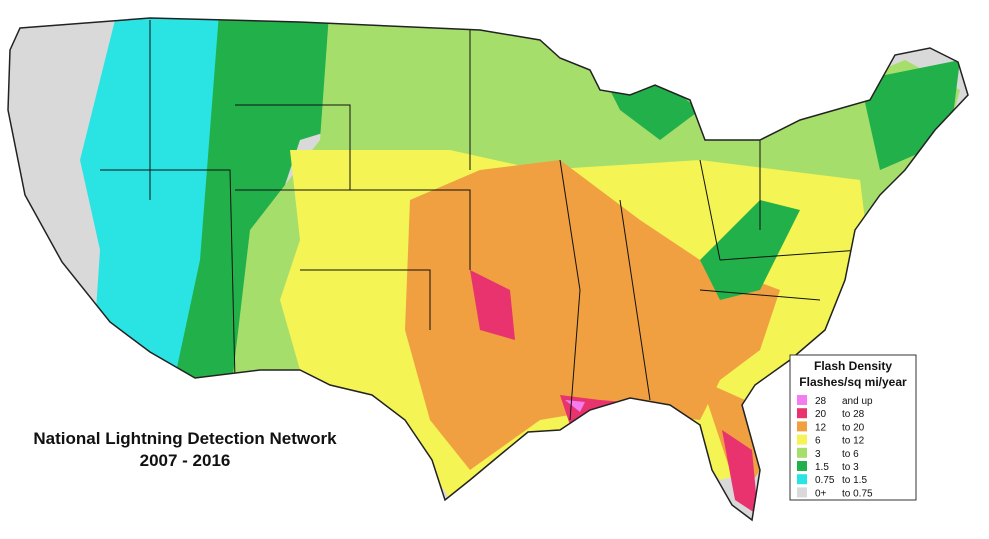 The image size is (989, 539). Describe the element at coordinates (821, 427) in the screenshot. I see `legend-low: 12` at that location.